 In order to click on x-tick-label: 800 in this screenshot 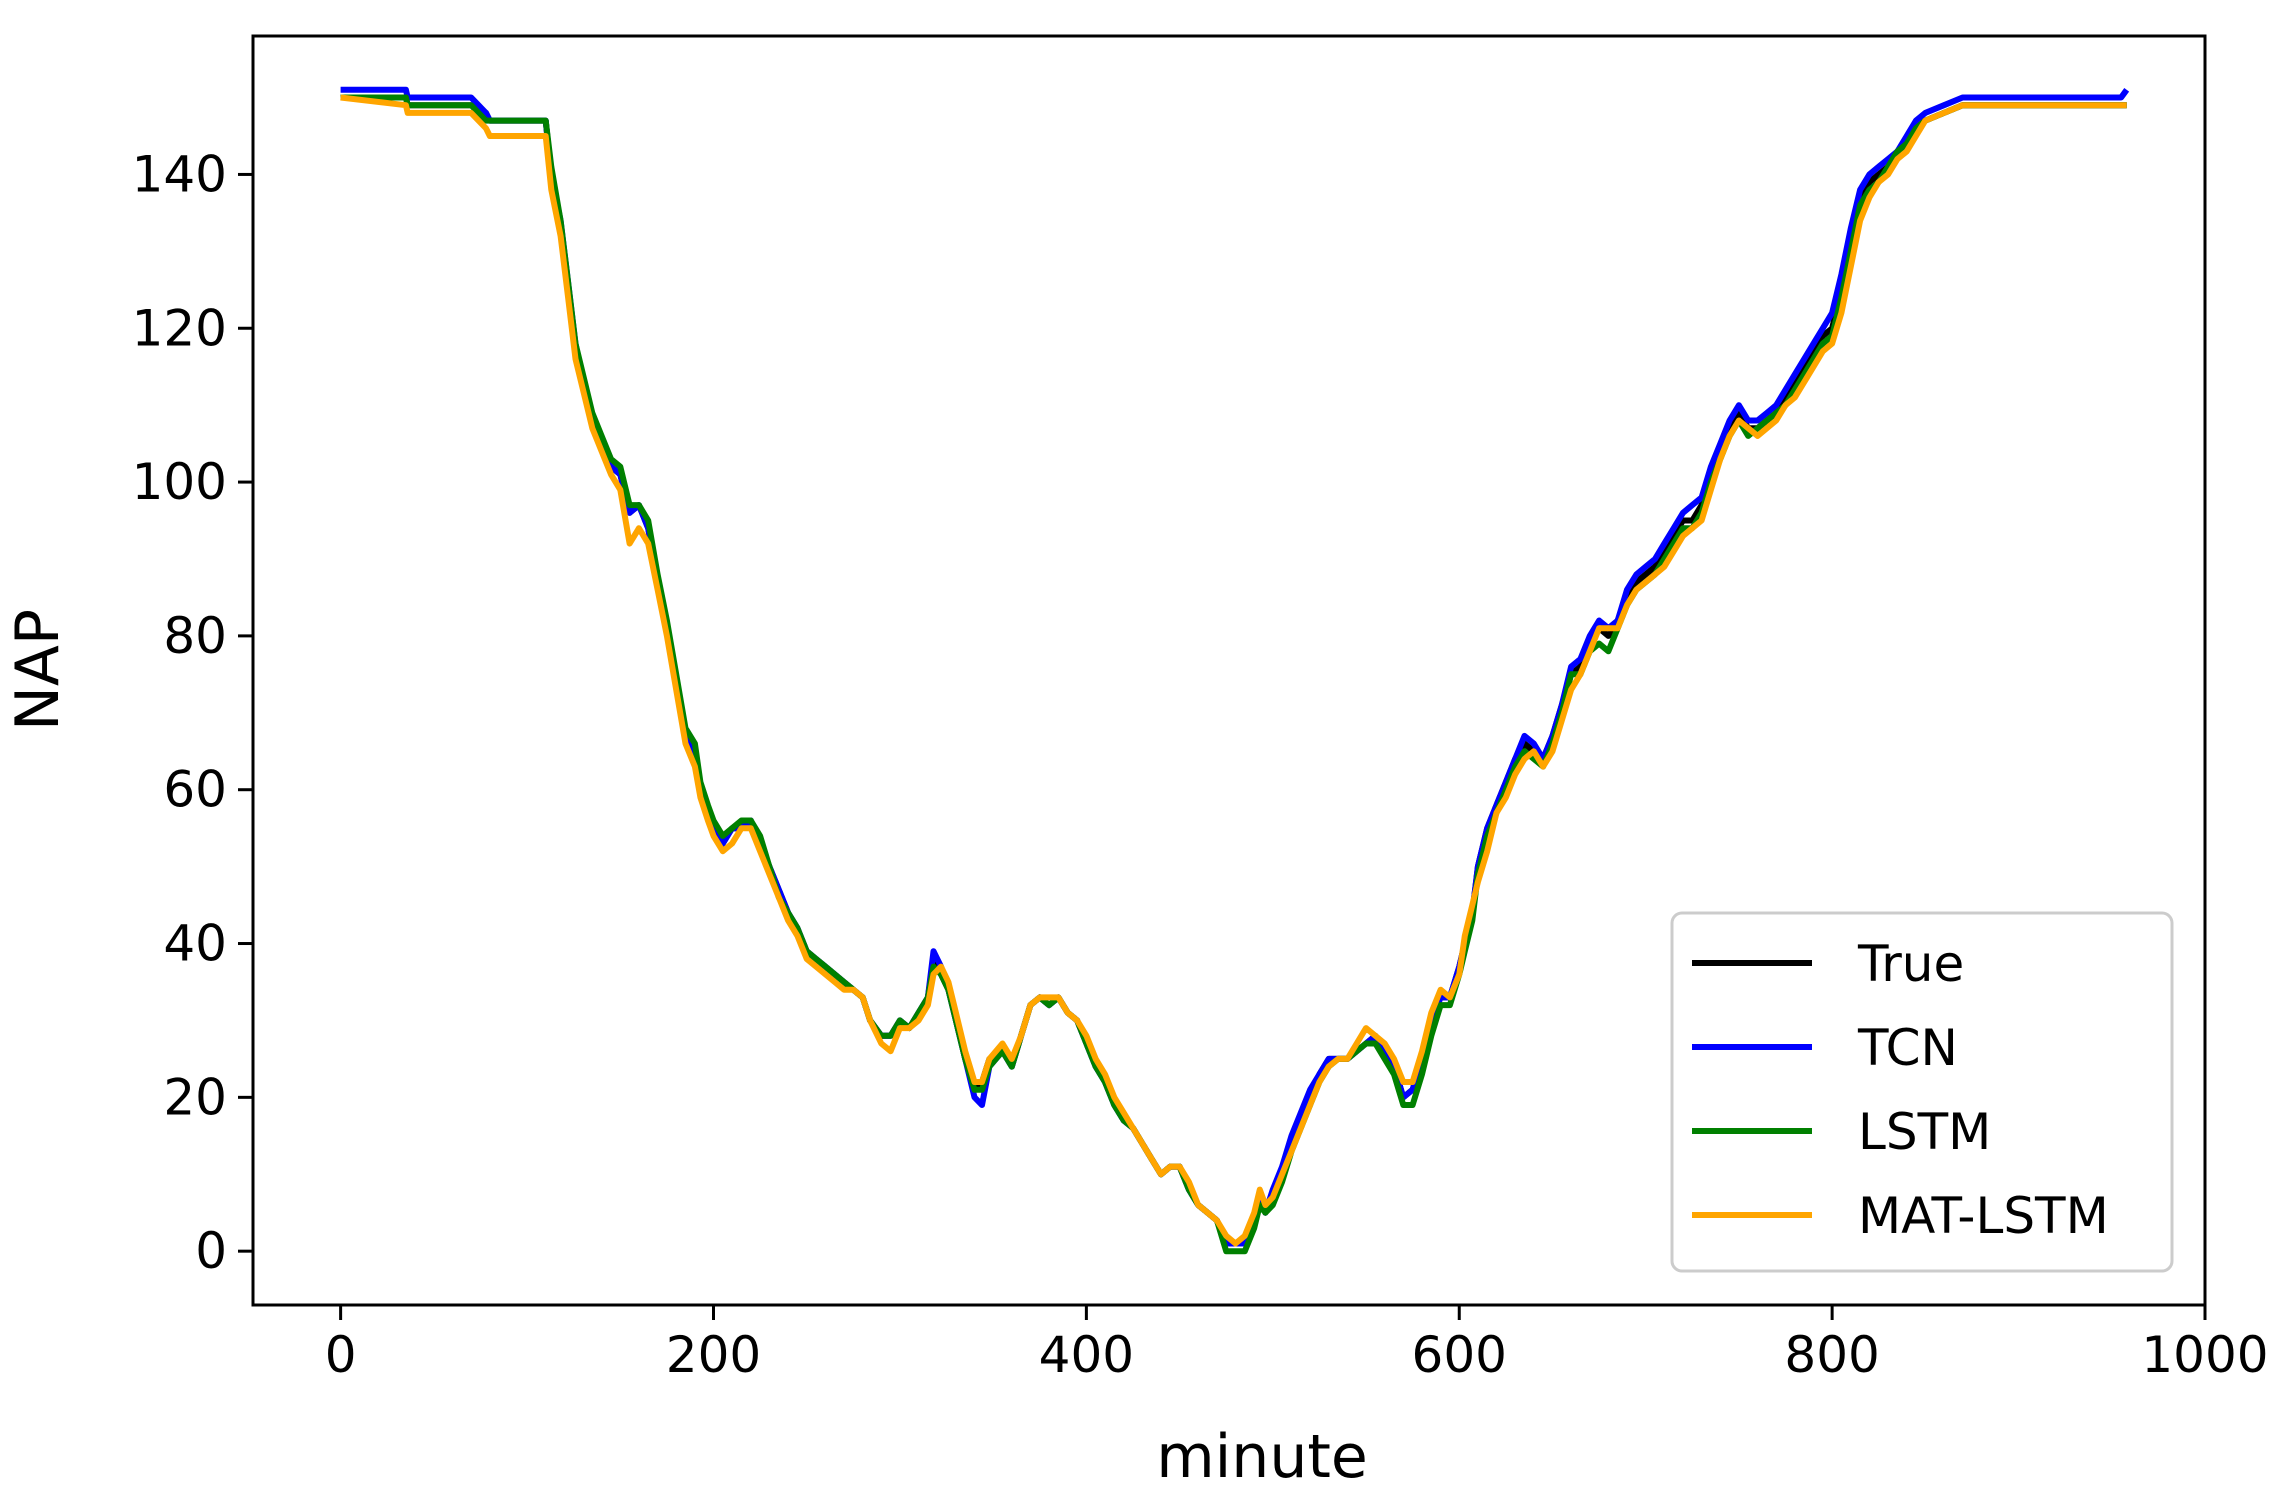, I will do `click(1831, 1355)`.